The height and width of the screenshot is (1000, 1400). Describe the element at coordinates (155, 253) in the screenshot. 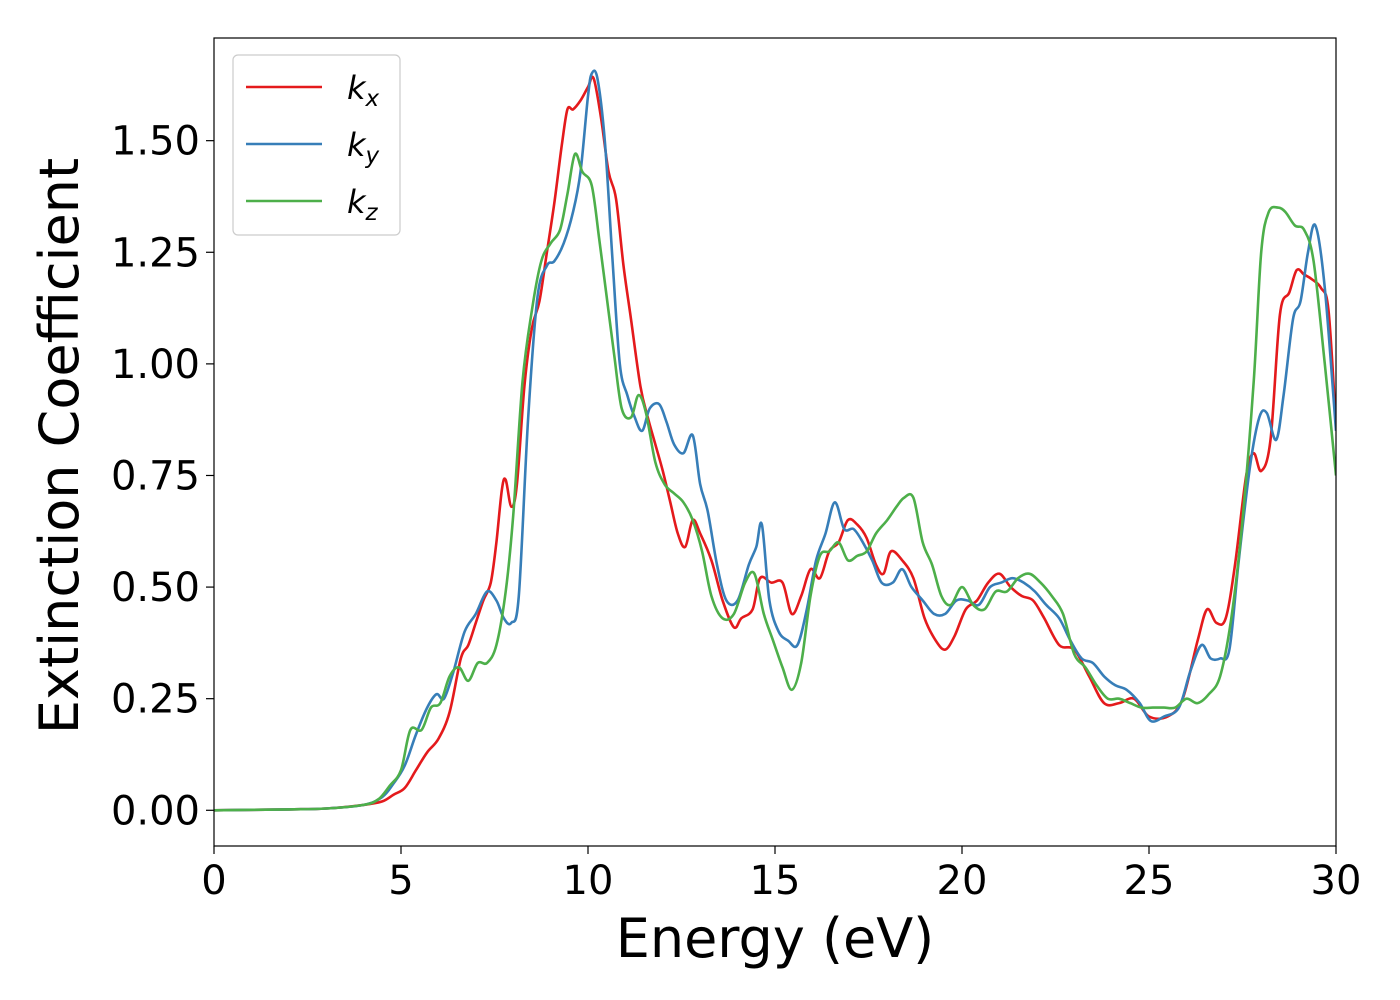

I see `y-tick-label: 1.25` at that location.